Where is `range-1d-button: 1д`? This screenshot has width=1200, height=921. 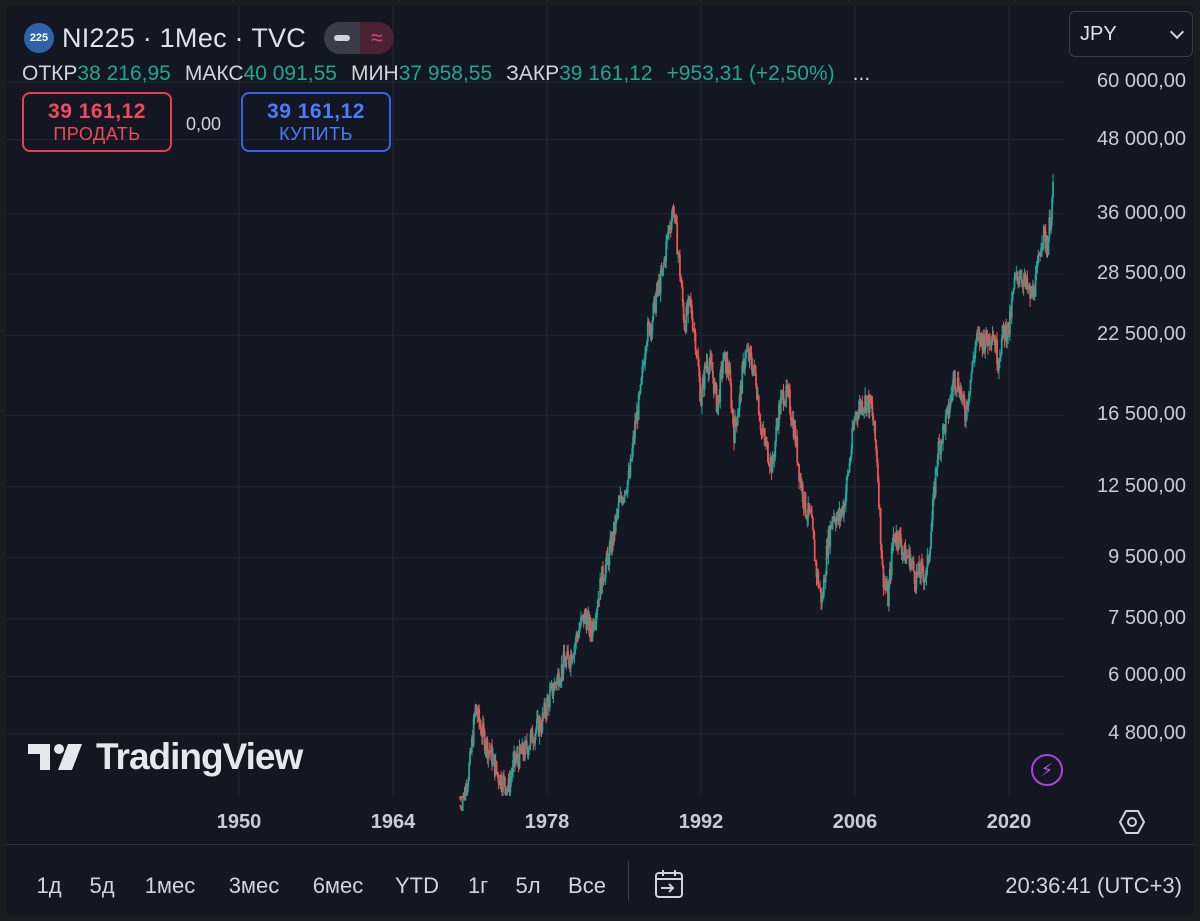
range-1d-button: 1д is located at coordinates (49, 885).